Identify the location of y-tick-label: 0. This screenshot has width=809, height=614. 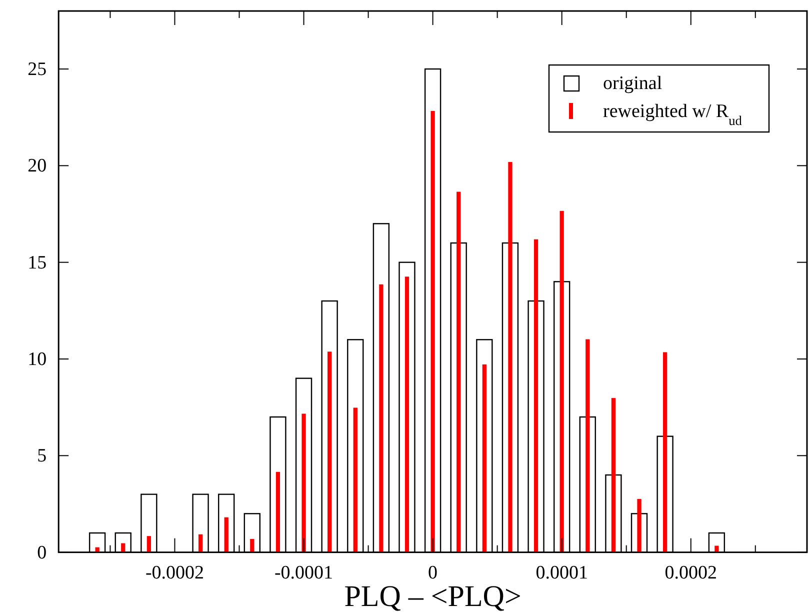
(42, 553).